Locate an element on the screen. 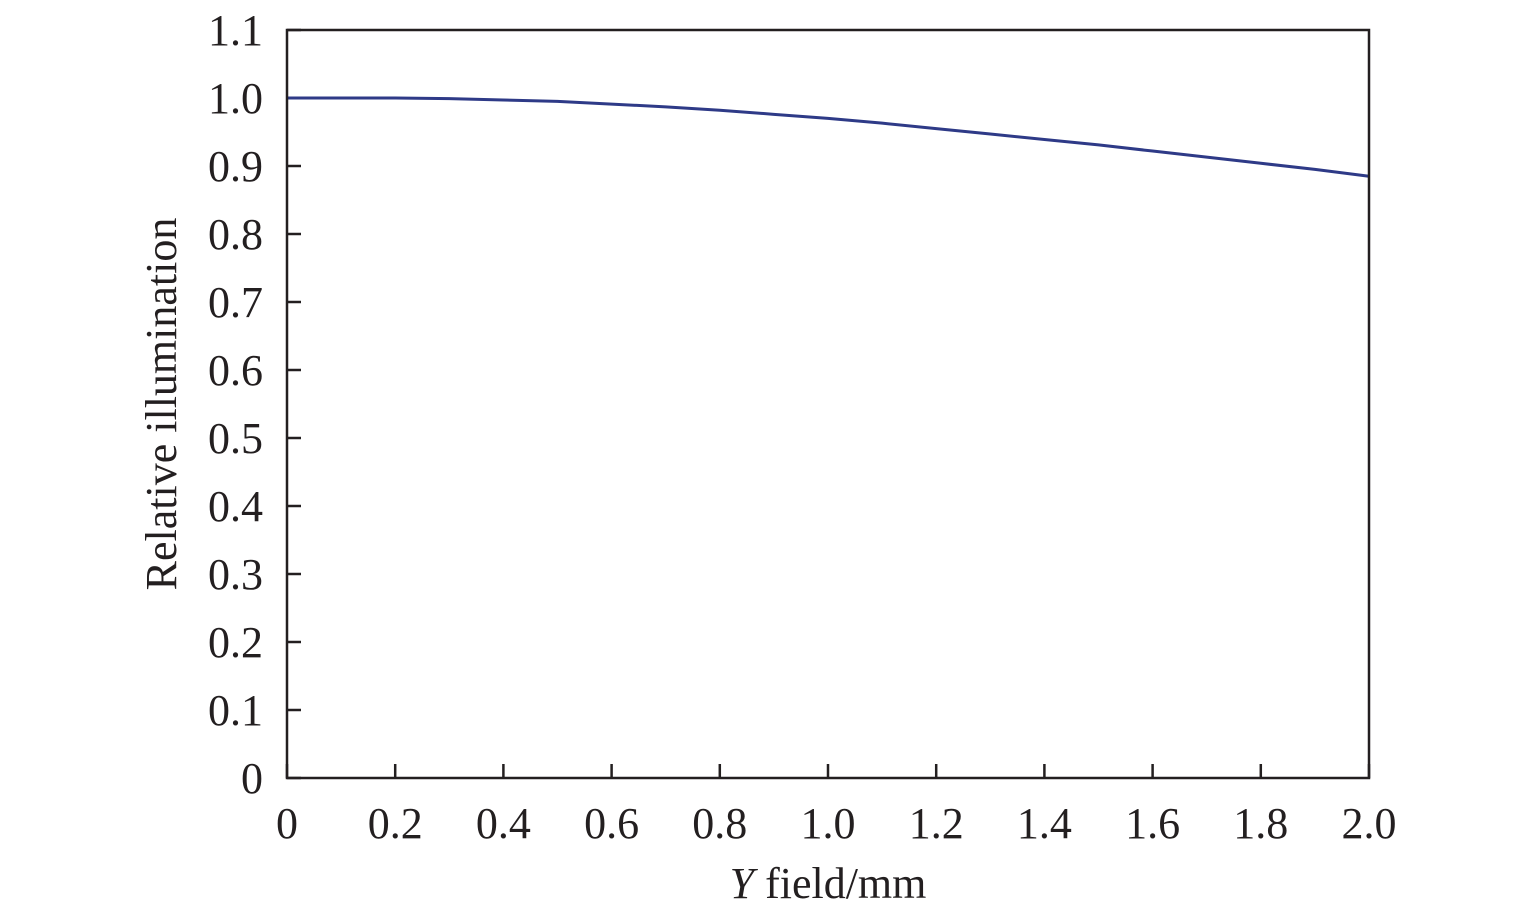 The width and height of the screenshot is (1535, 924). series-line-relative-illumination is located at coordinates (828, 137).